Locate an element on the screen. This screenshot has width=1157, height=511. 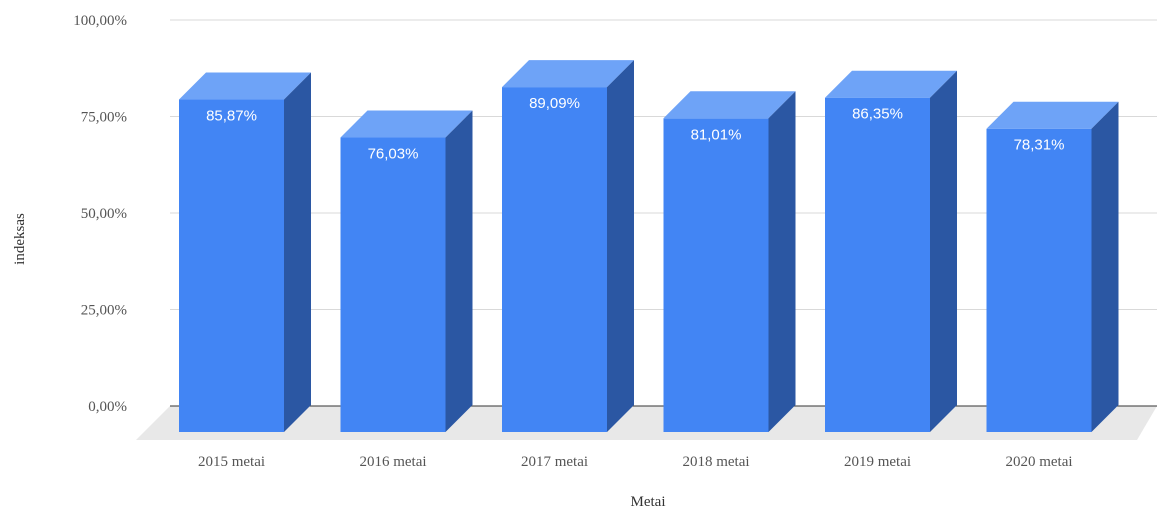
bar: 86,35% is located at coordinates (891, 251).